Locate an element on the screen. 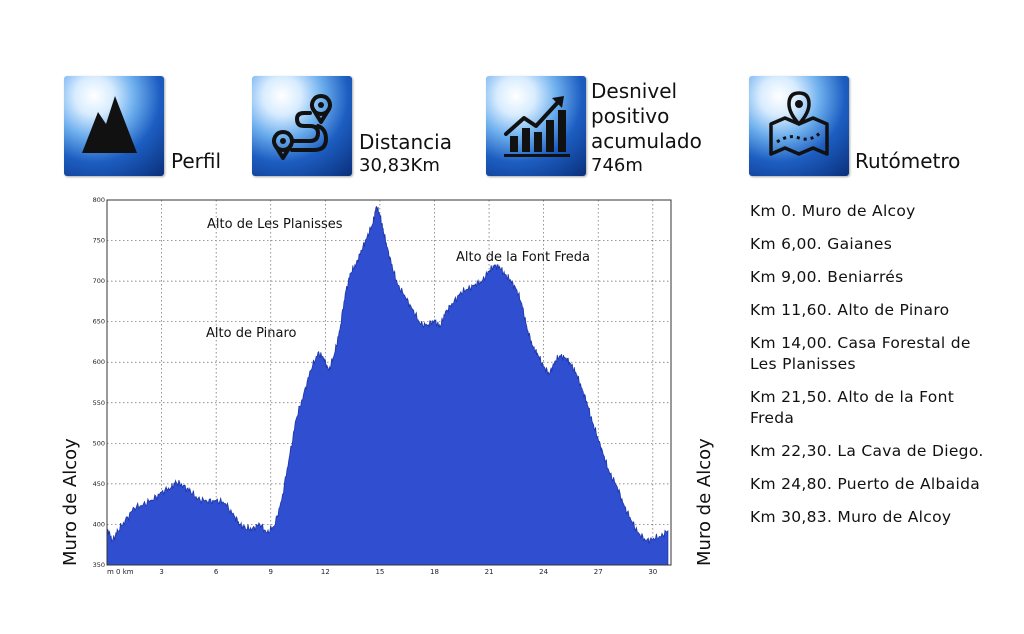 Image resolution: width=1024 pixels, height=634 pixels. desnivel-label-2: positivo is located at coordinates (630, 116).